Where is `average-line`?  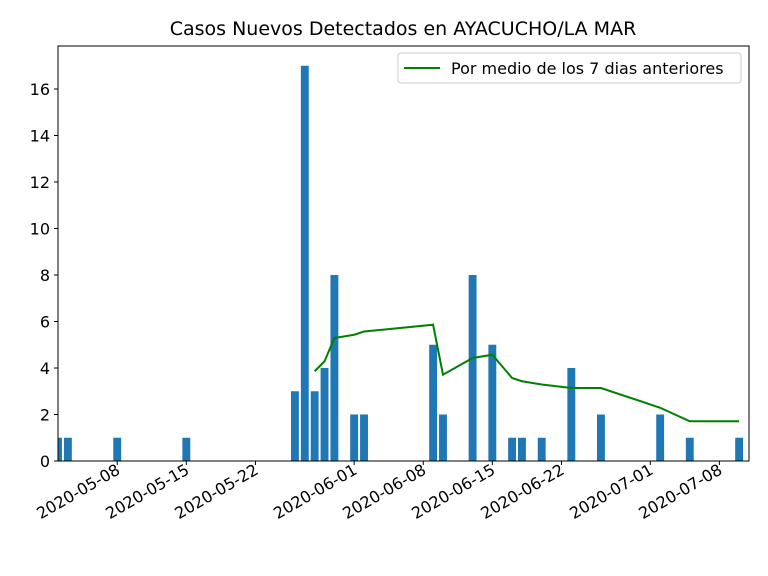 average-line is located at coordinates (526, 373).